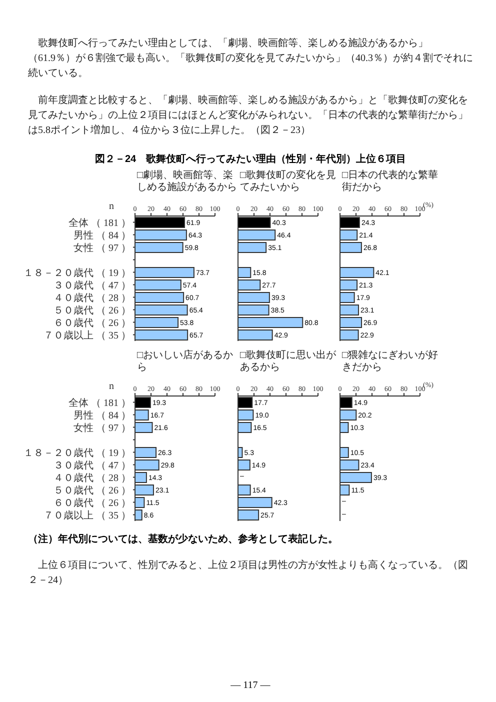 The image size is (496, 702). Describe the element at coordinates (248, 573) in the screenshot. I see `text: 上位６項目について、性別でみると、上位２項目は男性の方が女性よりも高くなっている。（図２－24）` at that location.